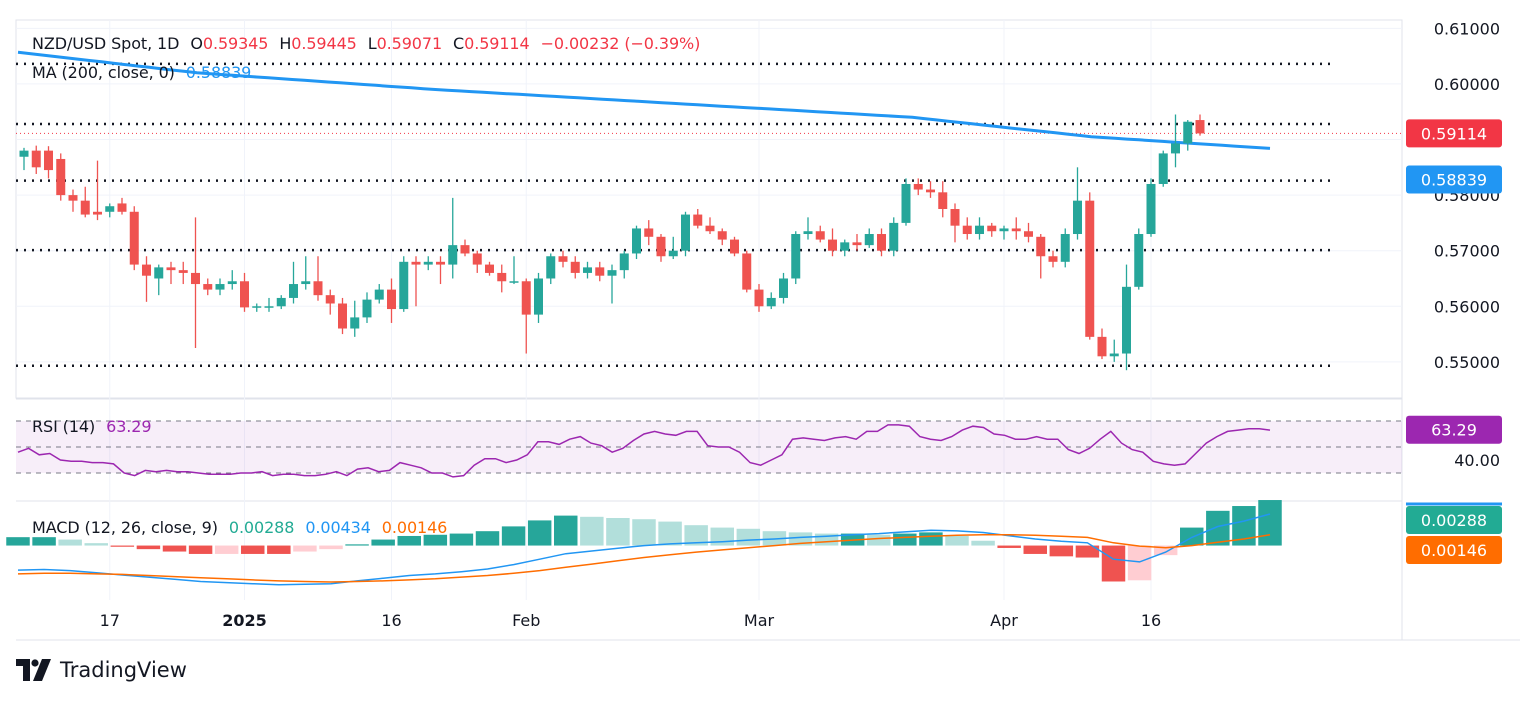  I want to click on close-value: 0.59114, so click(497, 43).